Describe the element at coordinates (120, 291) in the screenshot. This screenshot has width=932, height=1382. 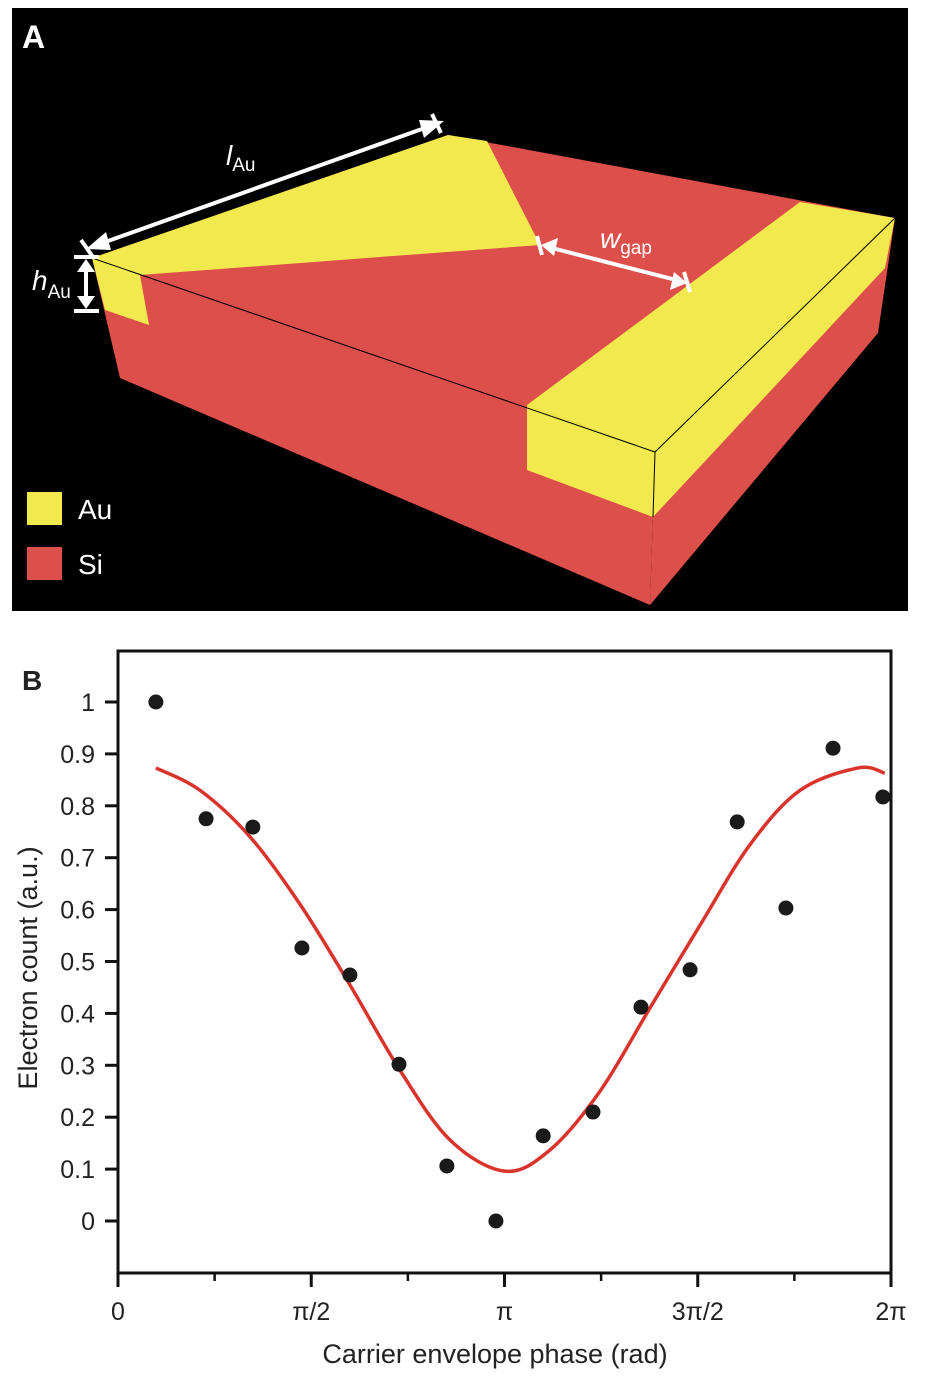
I see `au-tip-front` at that location.